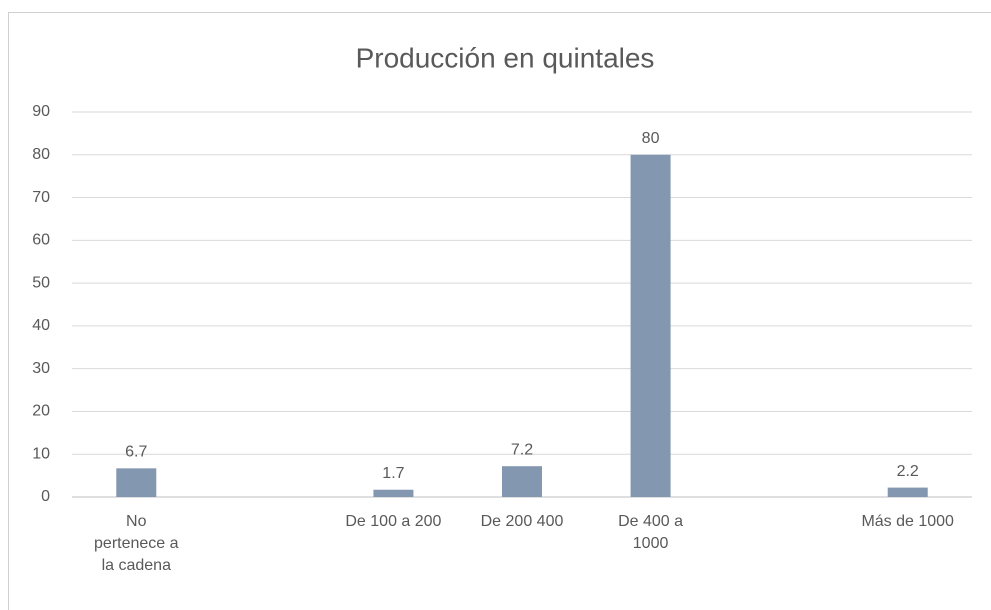  Describe the element at coordinates (41, 154) in the screenshot. I see `y-tick-label: 80` at that location.